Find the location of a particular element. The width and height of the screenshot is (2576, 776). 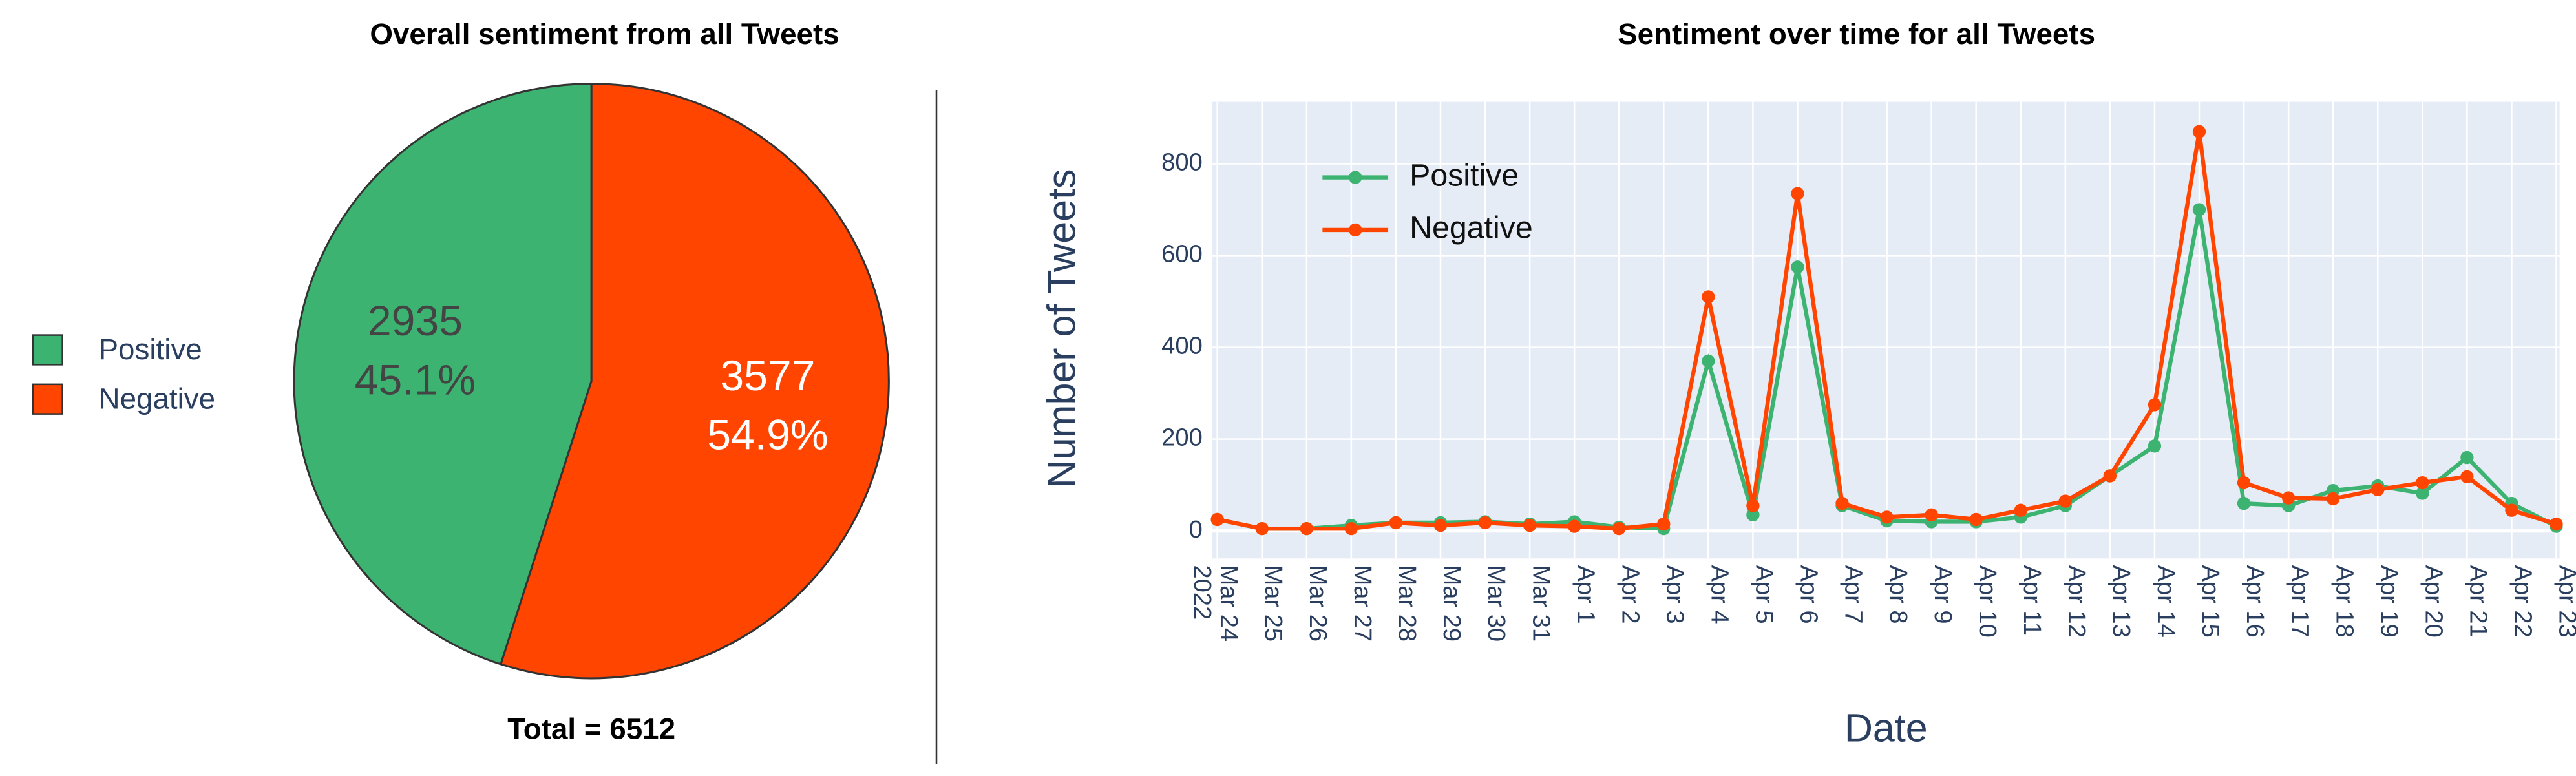

x-tick-label: Apr 20 is located at coordinates (2433, 601).